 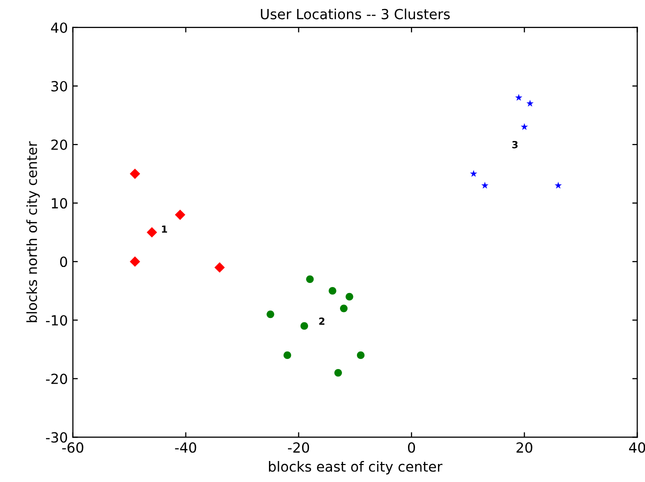 What do you see at coordinates (59, 145) in the screenshot?
I see `y-tick-label: 20` at bounding box center [59, 145].